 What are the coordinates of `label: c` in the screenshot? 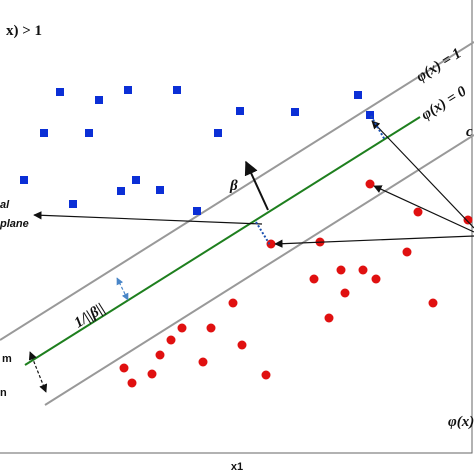 It's located at (469, 132).